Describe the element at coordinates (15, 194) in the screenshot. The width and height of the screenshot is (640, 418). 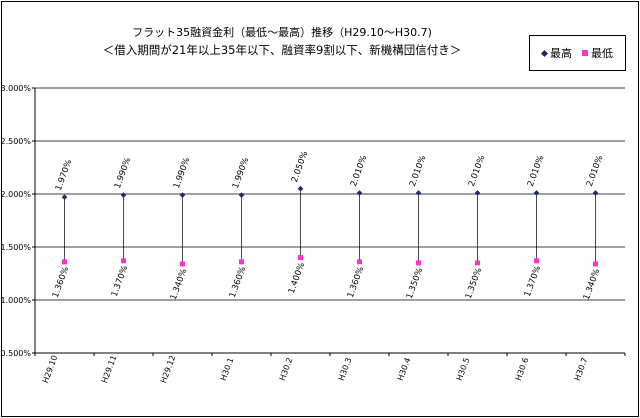
I see `y-tick-label: 2.000%` at that location.